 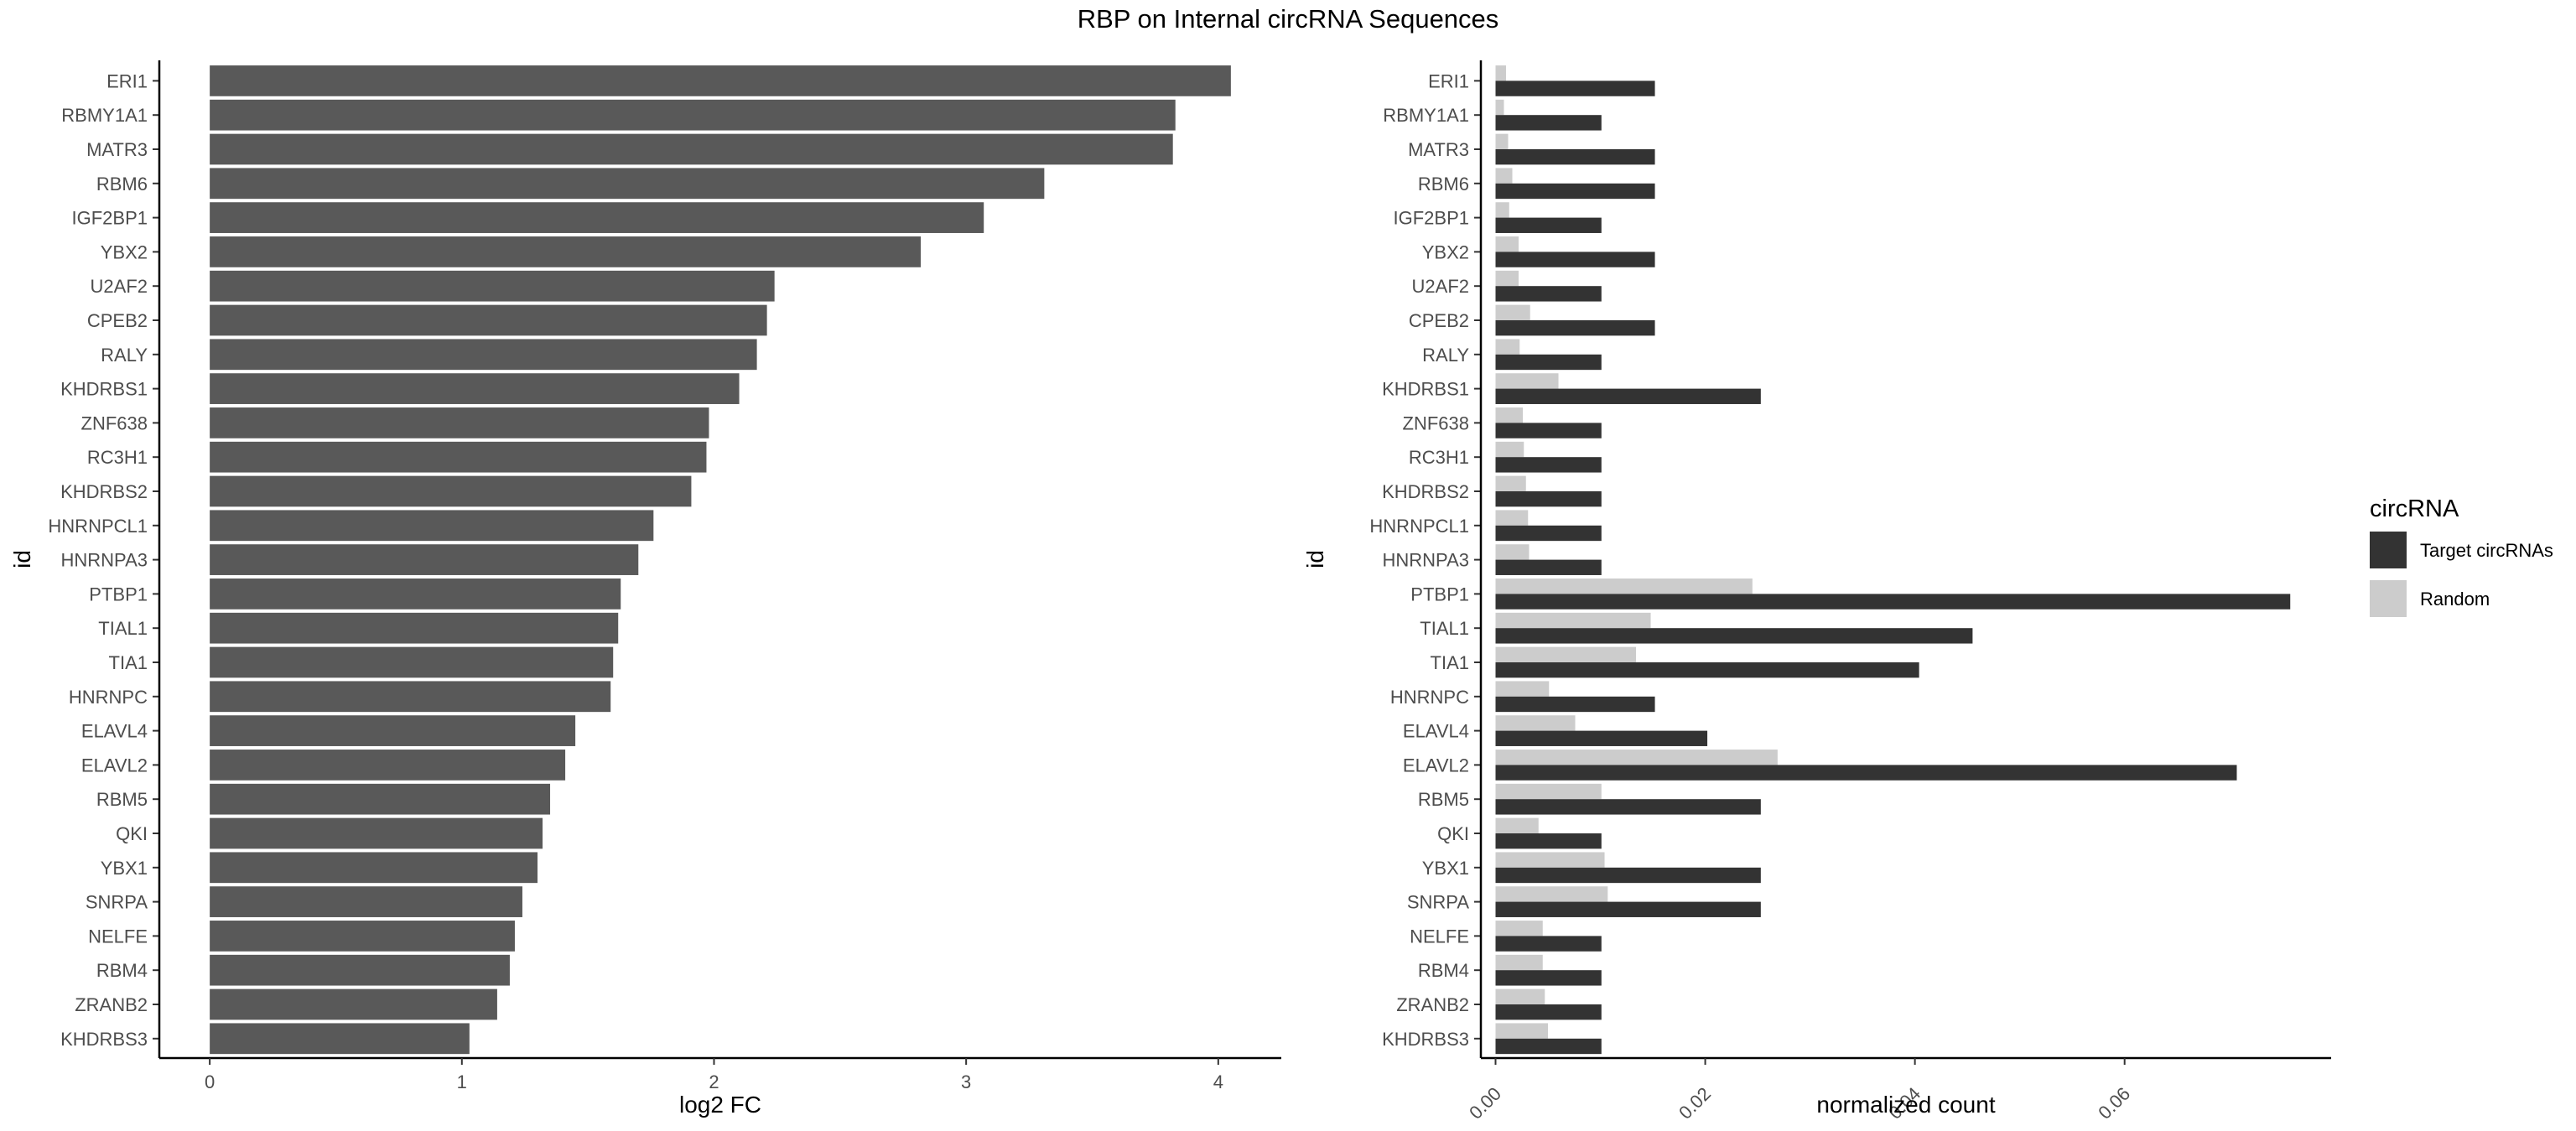 What do you see at coordinates (376, 833) in the screenshot?
I see `bar-qki` at bounding box center [376, 833].